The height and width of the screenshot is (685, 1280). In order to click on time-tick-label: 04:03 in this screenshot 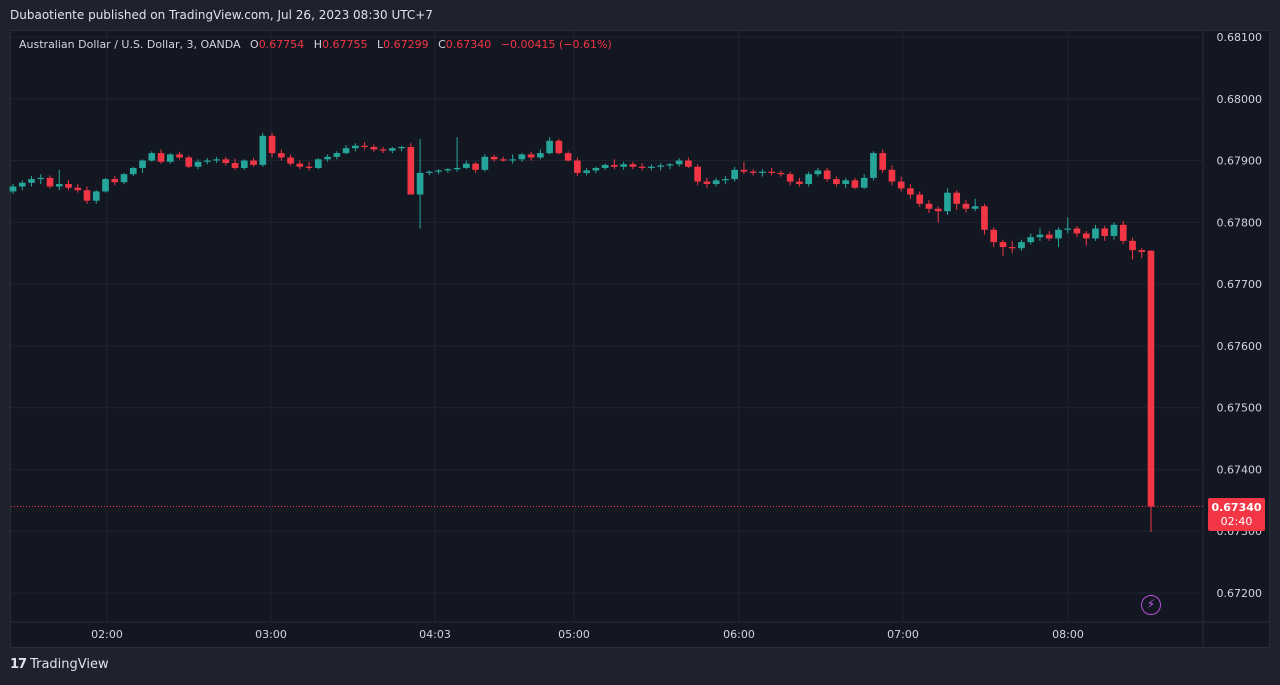, I will do `click(435, 634)`.